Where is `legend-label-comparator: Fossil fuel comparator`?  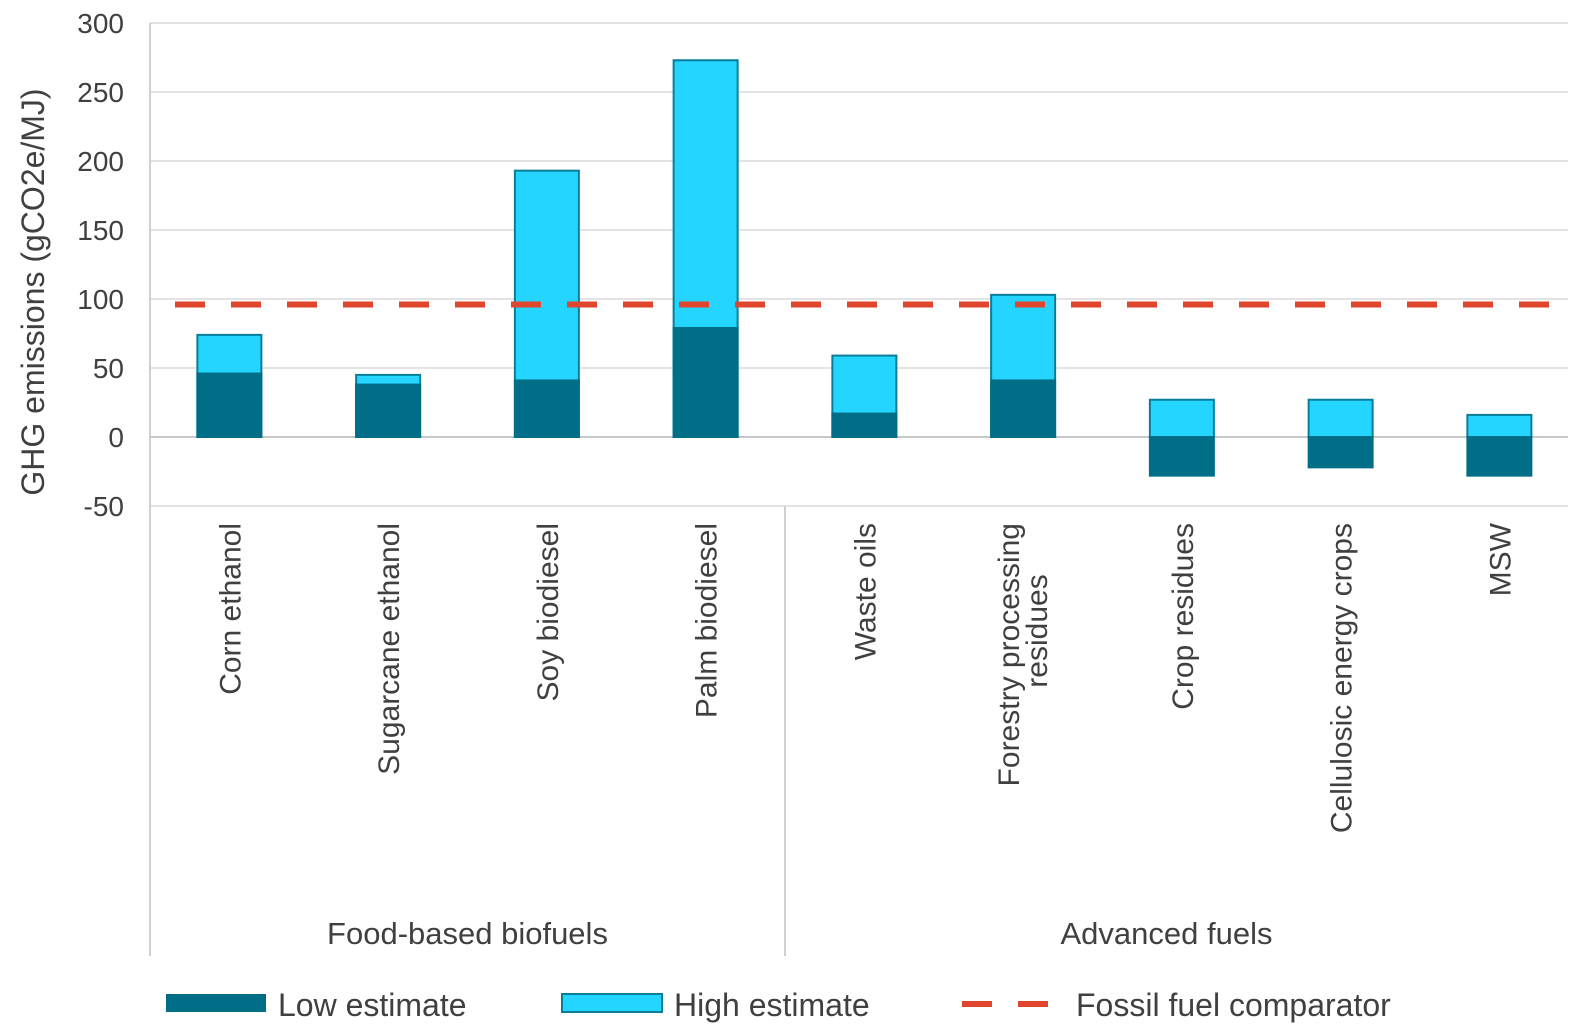
legend-label-comparator: Fossil fuel comparator is located at coordinates (1233, 1005).